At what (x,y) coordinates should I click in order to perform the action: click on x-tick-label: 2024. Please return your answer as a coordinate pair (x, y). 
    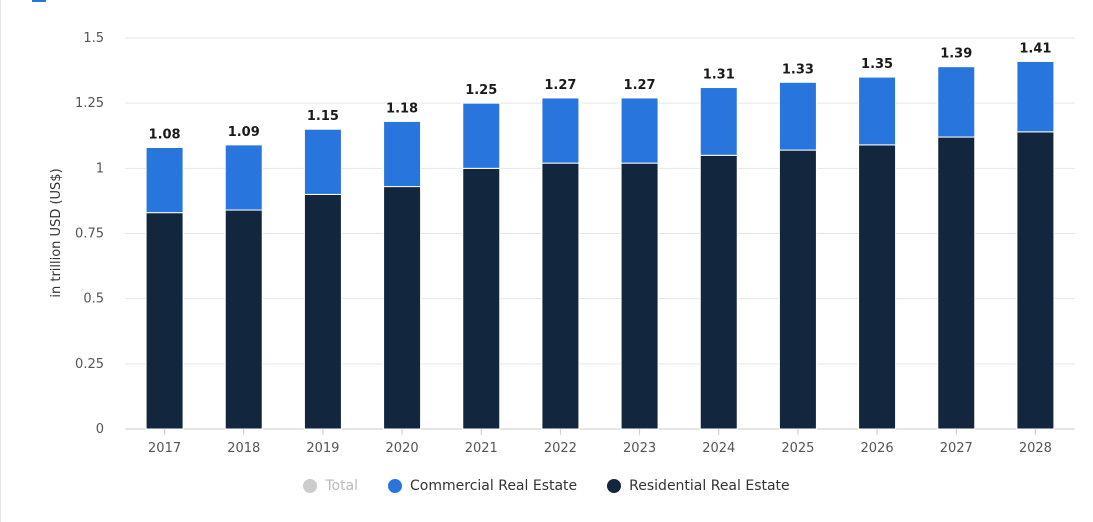
    Looking at the image, I should click on (718, 448).